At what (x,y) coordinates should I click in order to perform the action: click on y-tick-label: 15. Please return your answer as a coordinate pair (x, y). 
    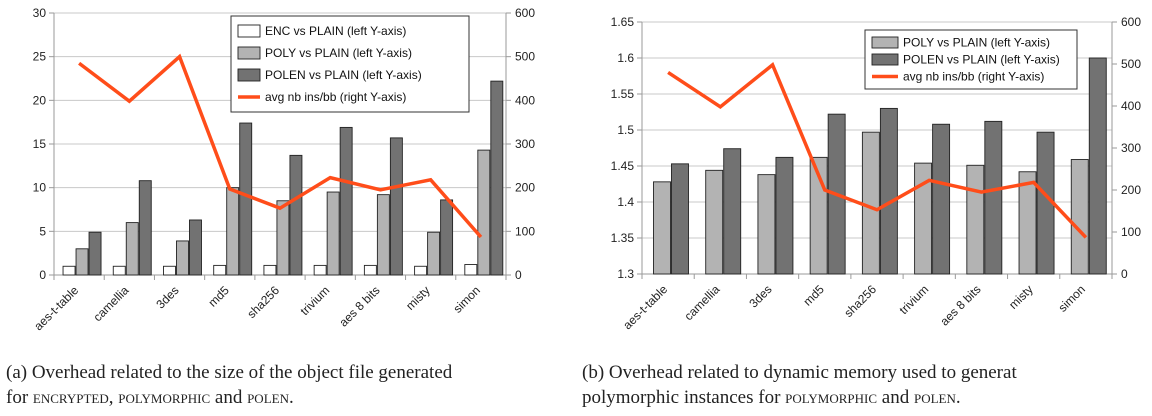
    Looking at the image, I should click on (40, 144).